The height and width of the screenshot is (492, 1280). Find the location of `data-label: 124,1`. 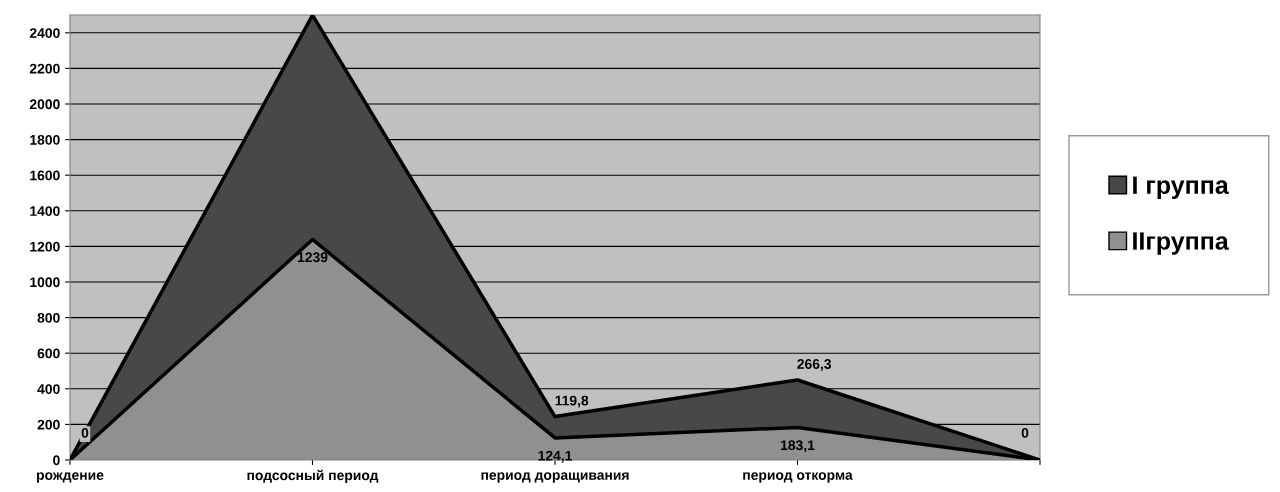

data-label: 124,1 is located at coordinates (555, 456).